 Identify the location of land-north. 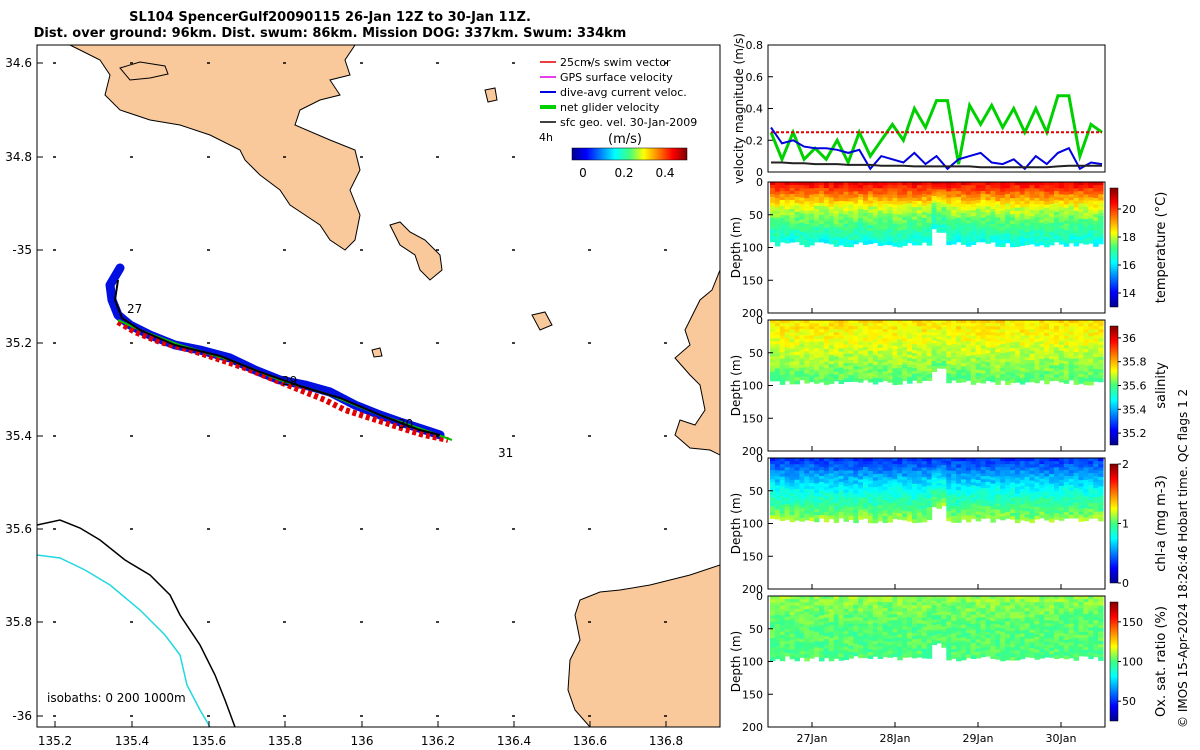
(199, 148).